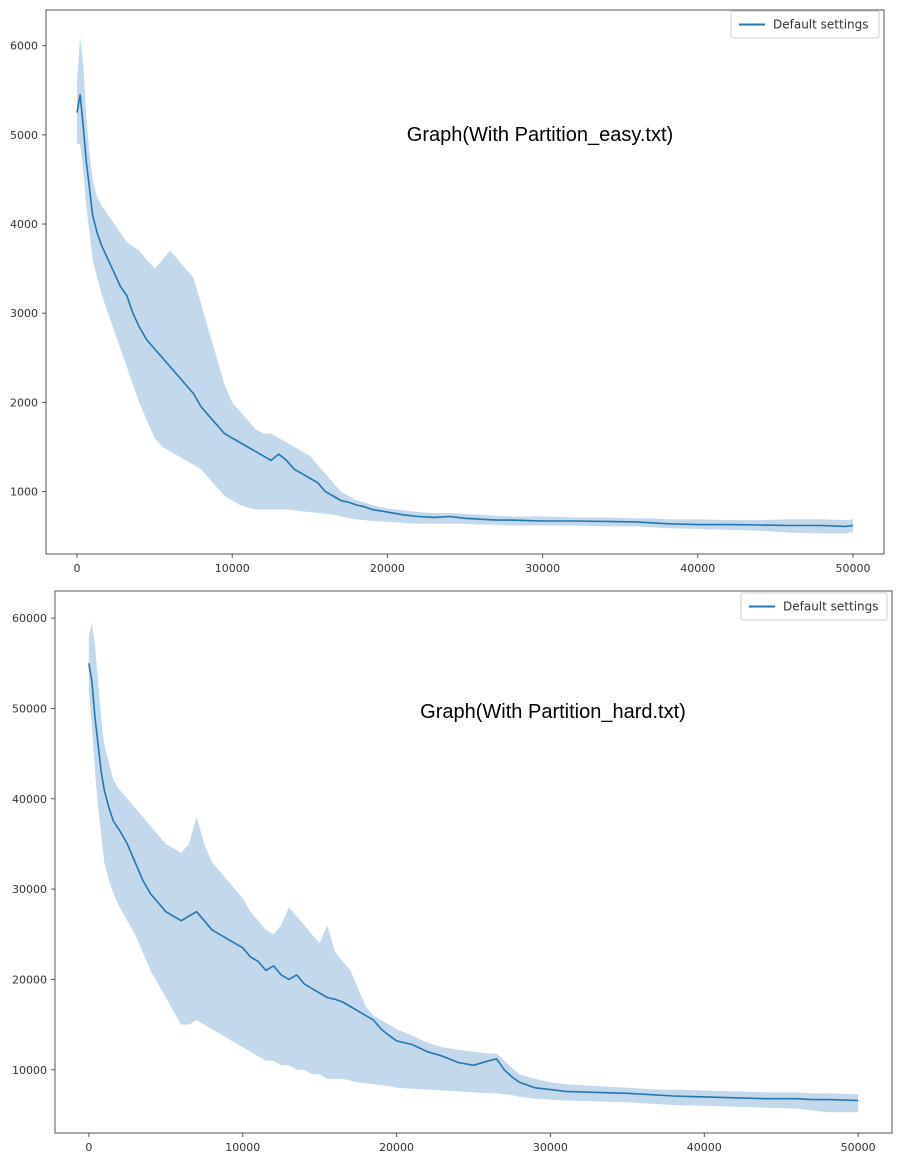  I want to click on y-tick-label: 40000, so click(29, 799).